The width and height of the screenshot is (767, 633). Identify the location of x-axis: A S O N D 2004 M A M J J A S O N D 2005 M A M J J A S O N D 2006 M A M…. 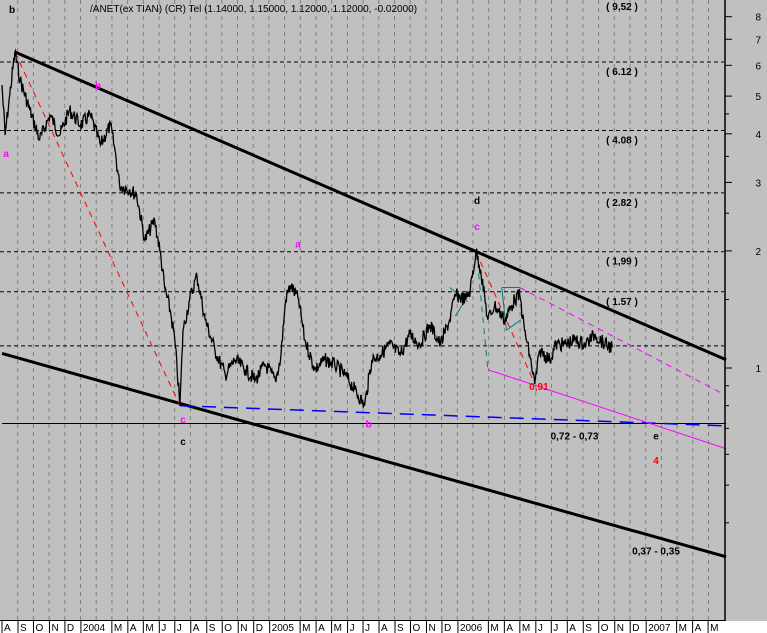
(359, 627).